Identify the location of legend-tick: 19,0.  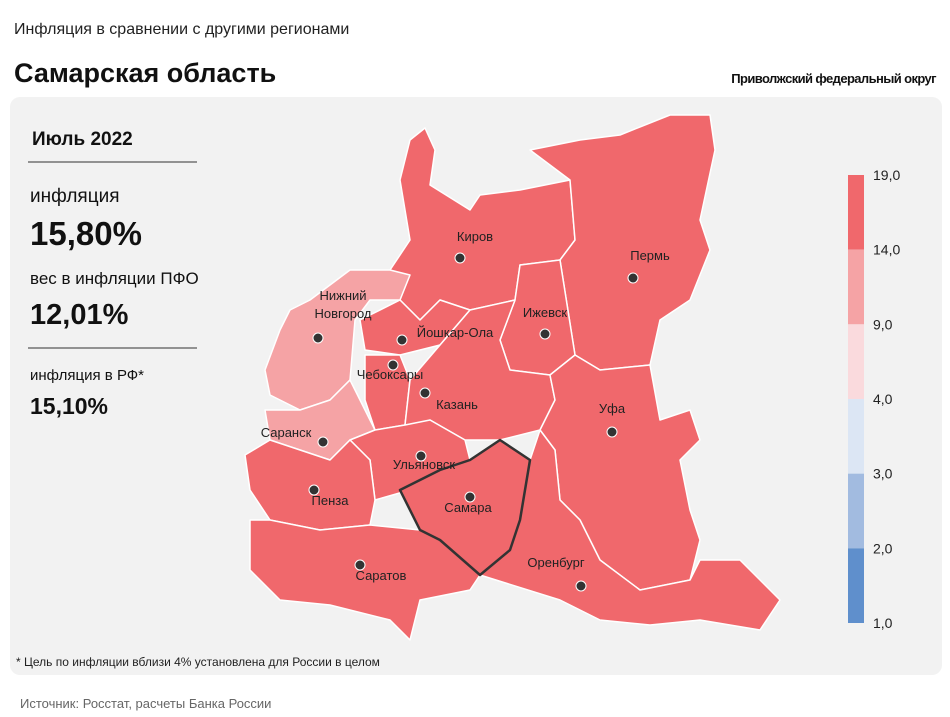
(886, 175).